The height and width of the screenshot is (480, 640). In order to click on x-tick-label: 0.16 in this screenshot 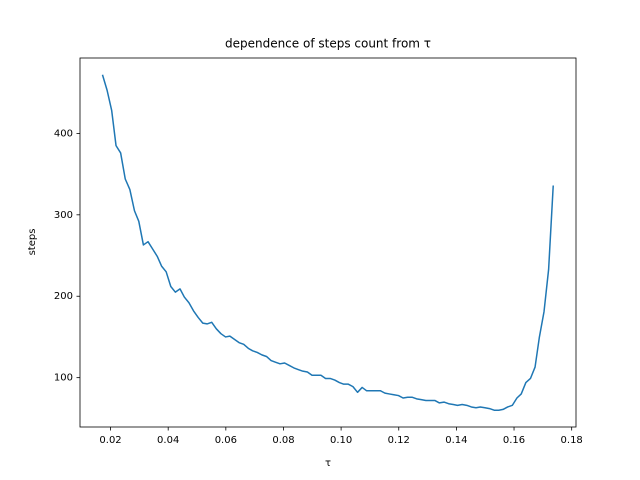, I will do `click(514, 440)`.